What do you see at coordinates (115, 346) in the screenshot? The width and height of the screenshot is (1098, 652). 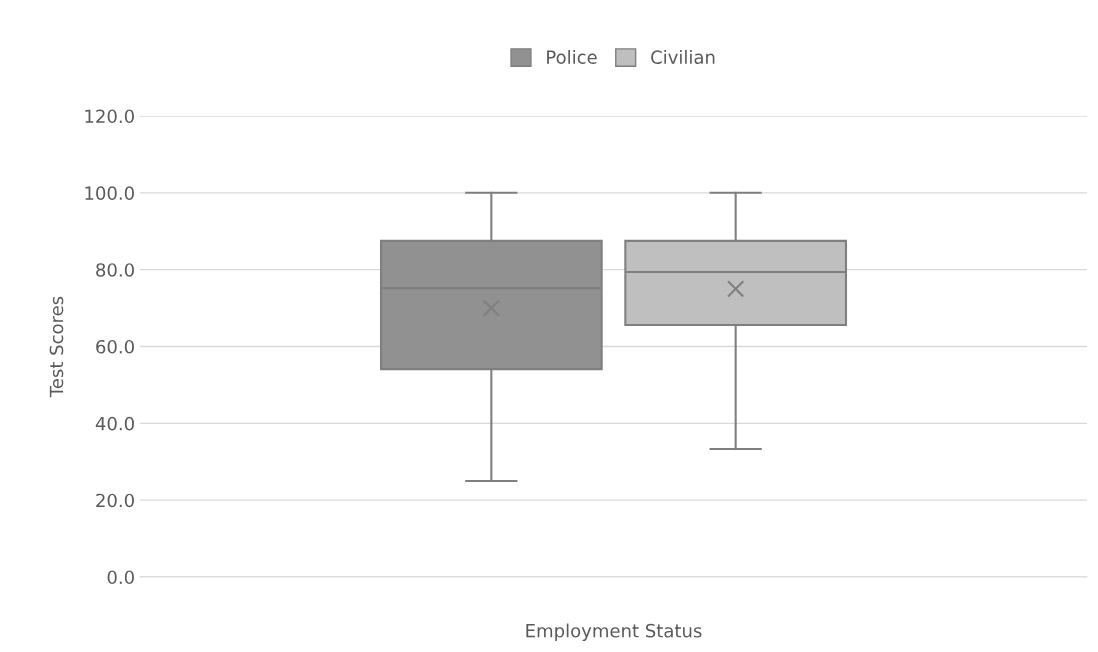 I see `y-tick-label: 60.0` at bounding box center [115, 346].